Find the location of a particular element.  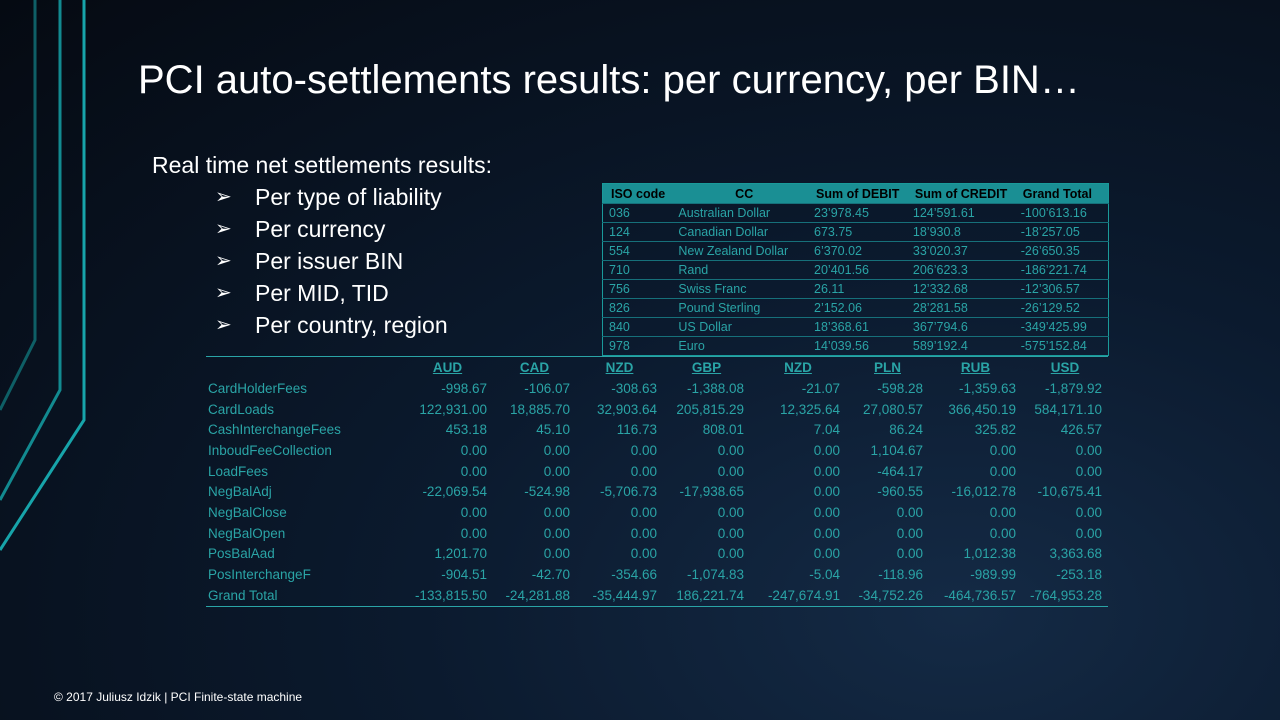

bullet-item: ➢ Per issuer BIN is located at coordinates (331, 261).